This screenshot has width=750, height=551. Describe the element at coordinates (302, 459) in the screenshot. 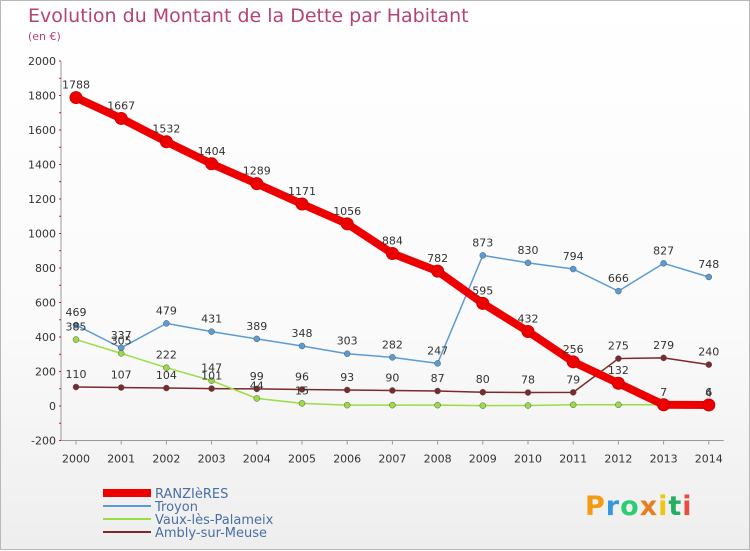

I see `x-tick-label: 2005` at that location.